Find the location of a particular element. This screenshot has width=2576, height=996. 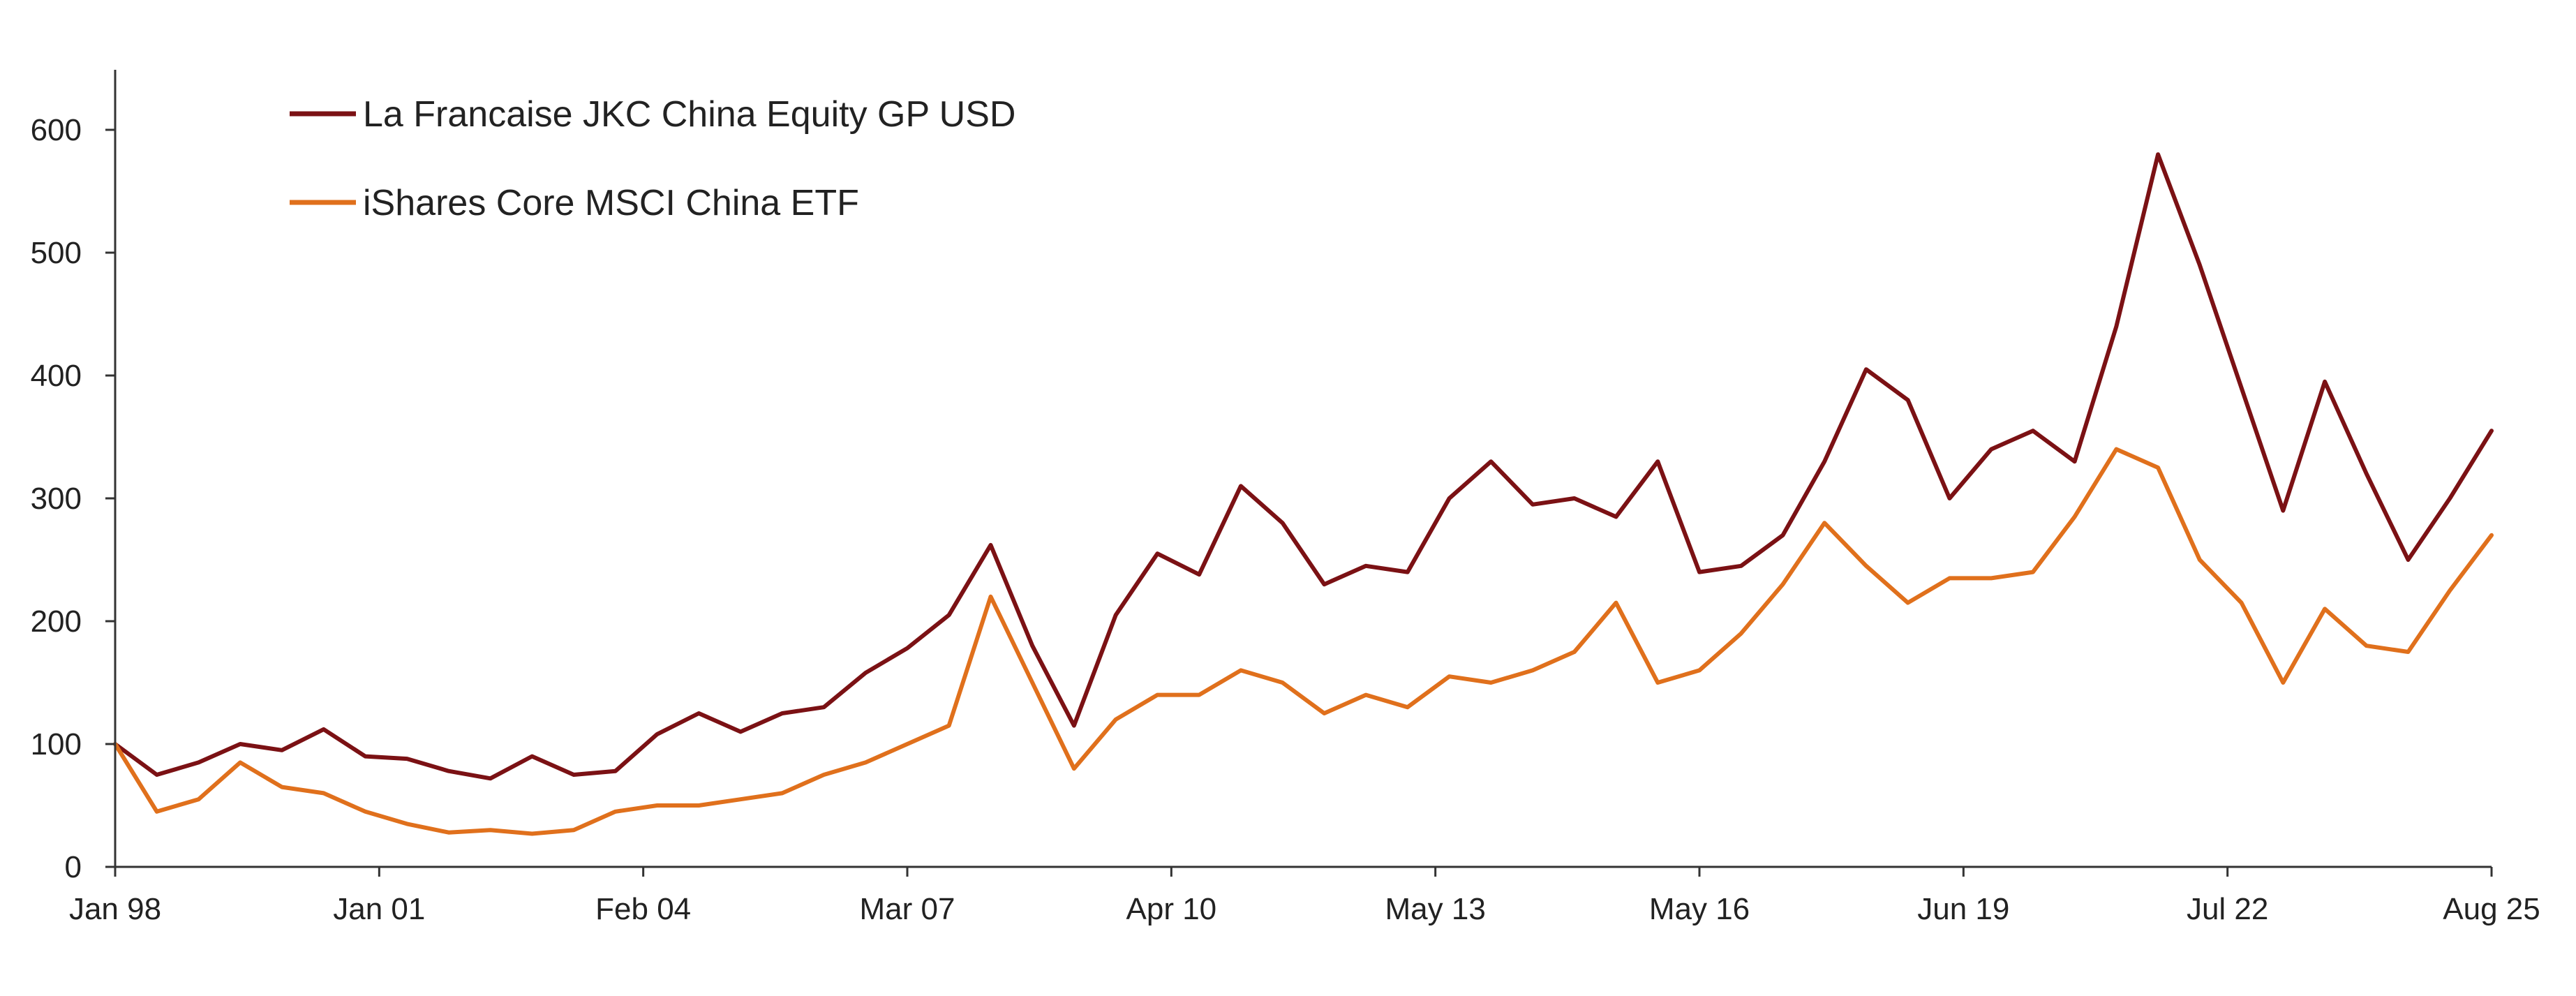

y-tick-label: 200 is located at coordinates (56, 621).